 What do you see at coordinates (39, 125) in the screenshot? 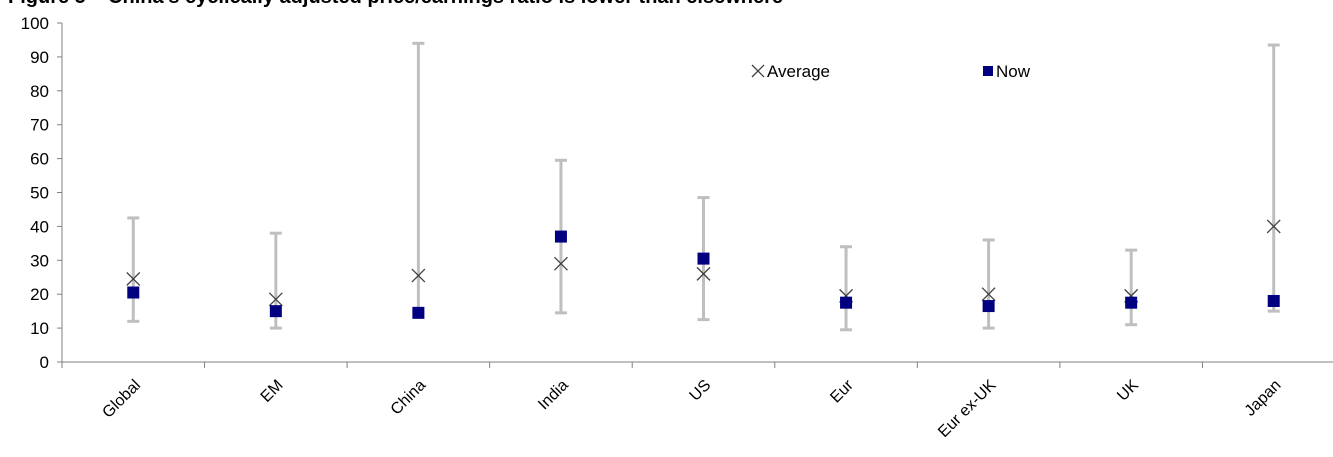
I see `y-tick-label: 70` at bounding box center [39, 125].